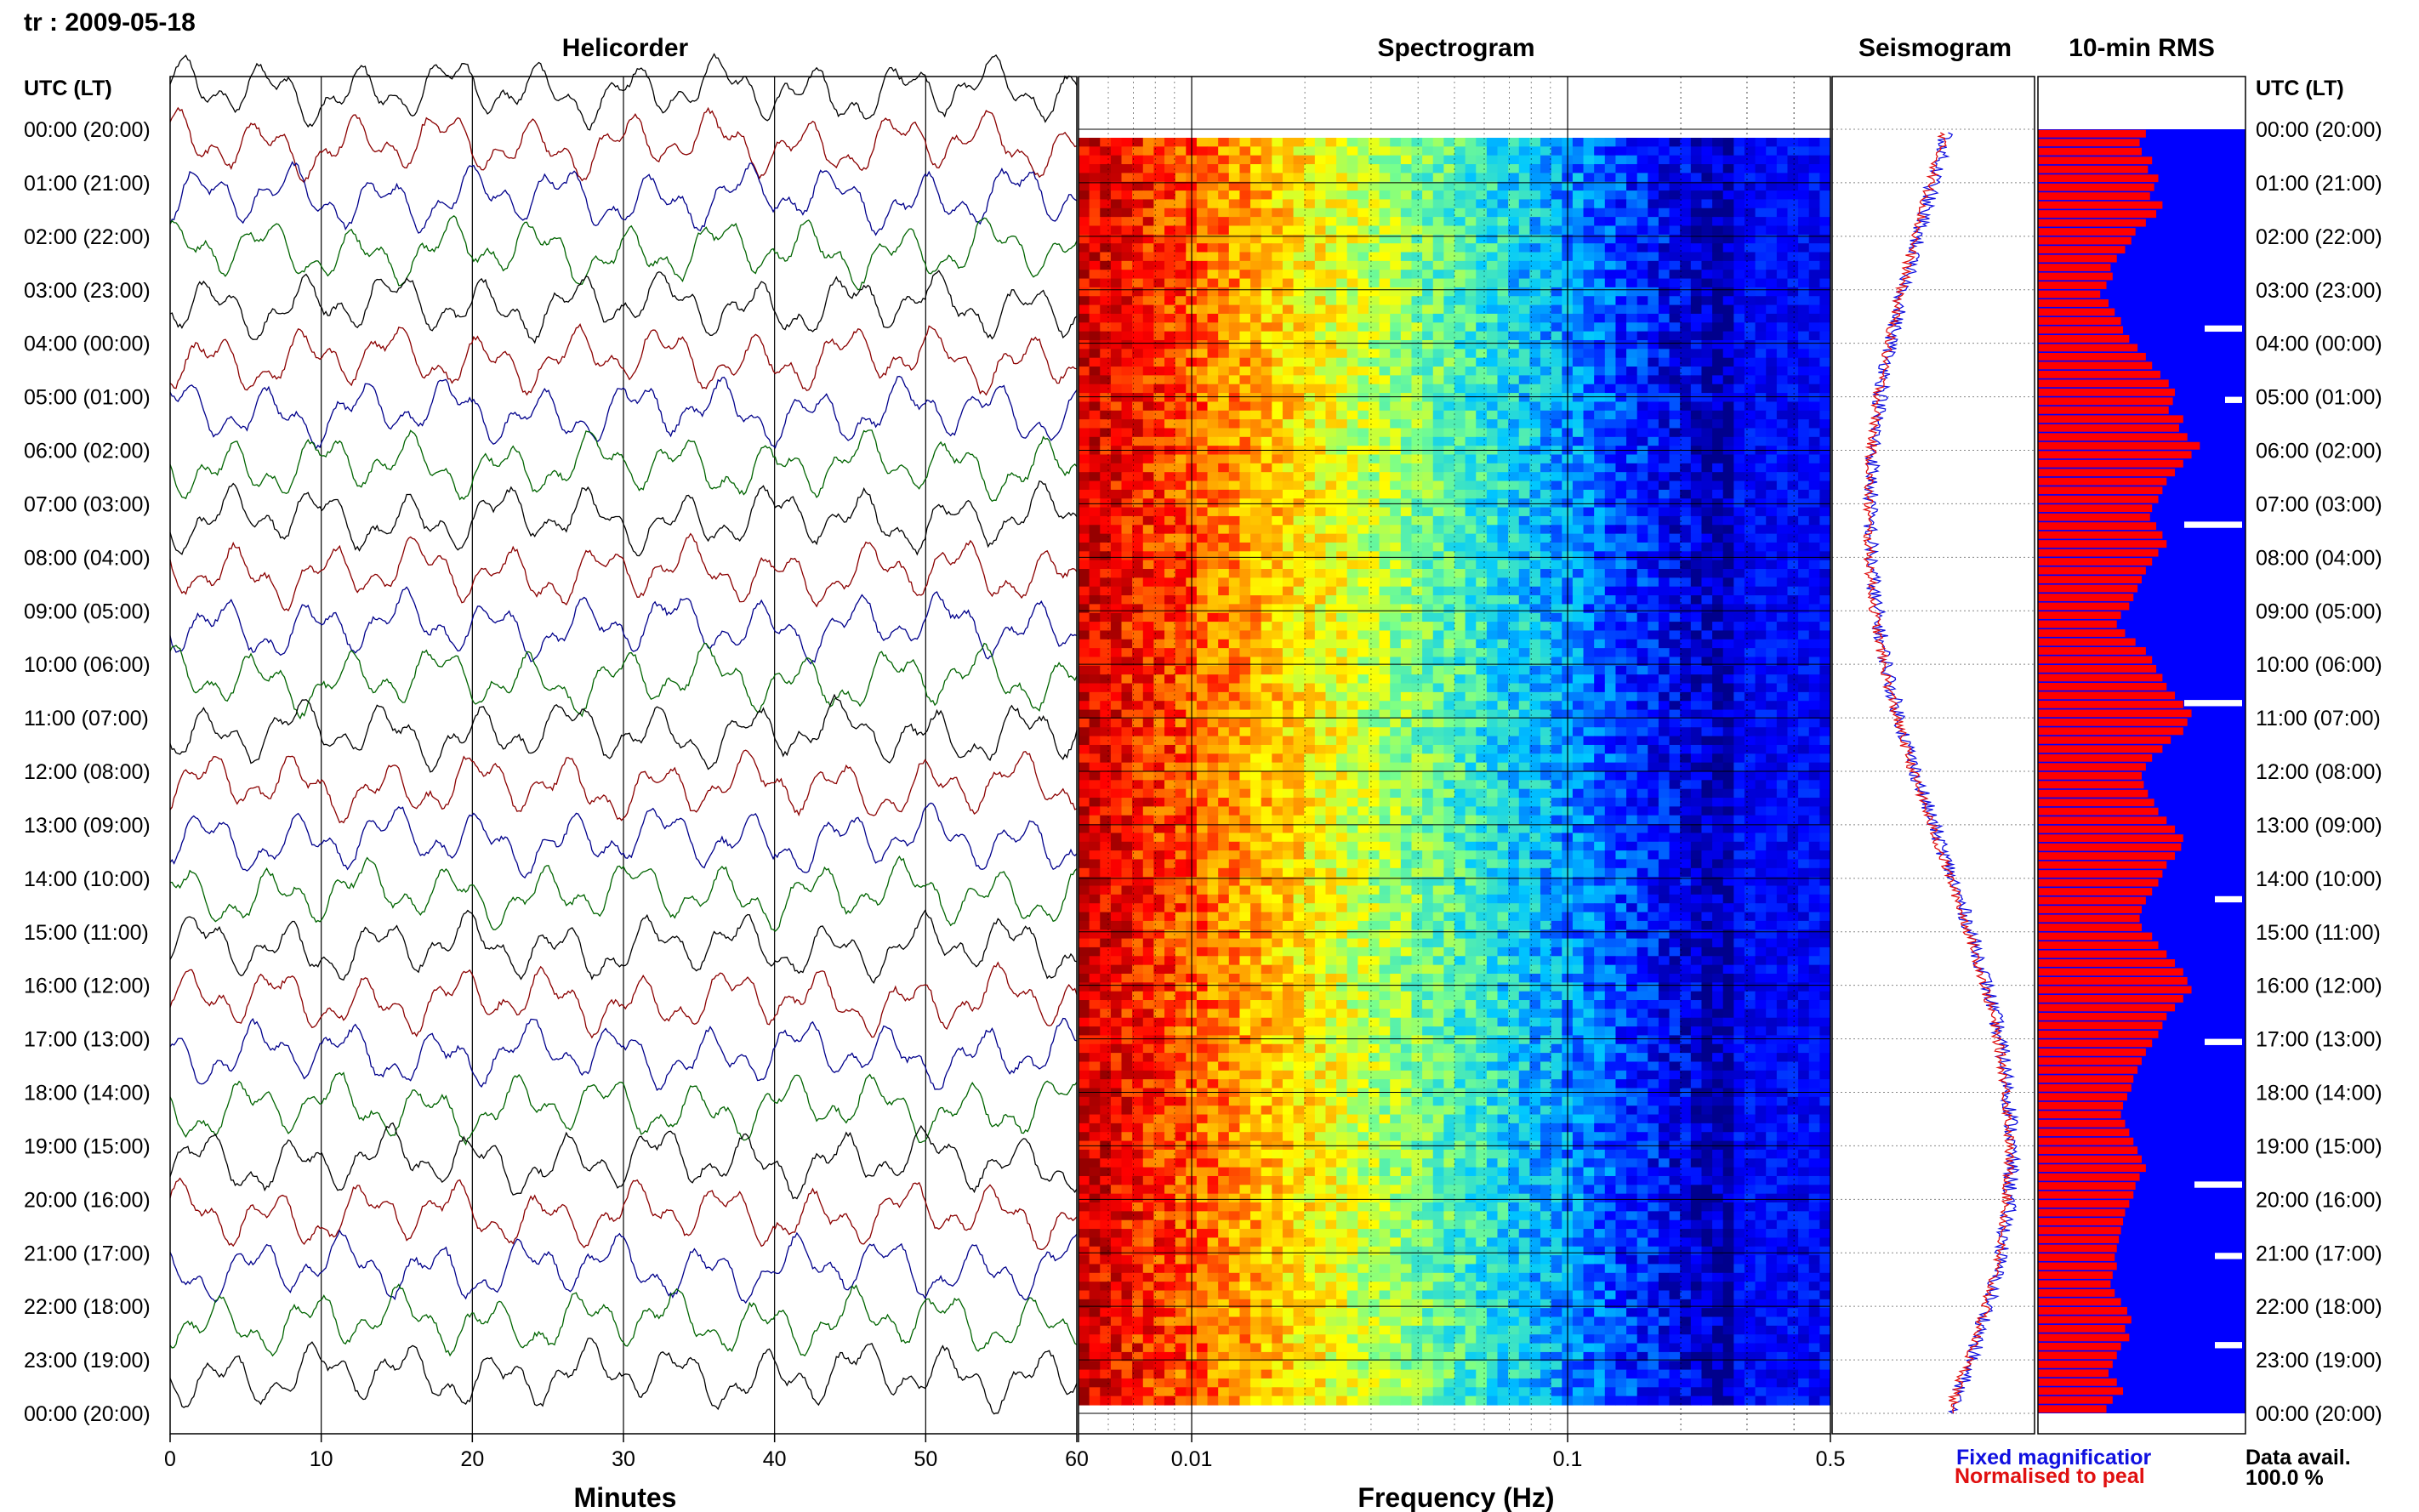  I want to click on hour-label-right: 16:00 (12:00), so click(2319, 986).